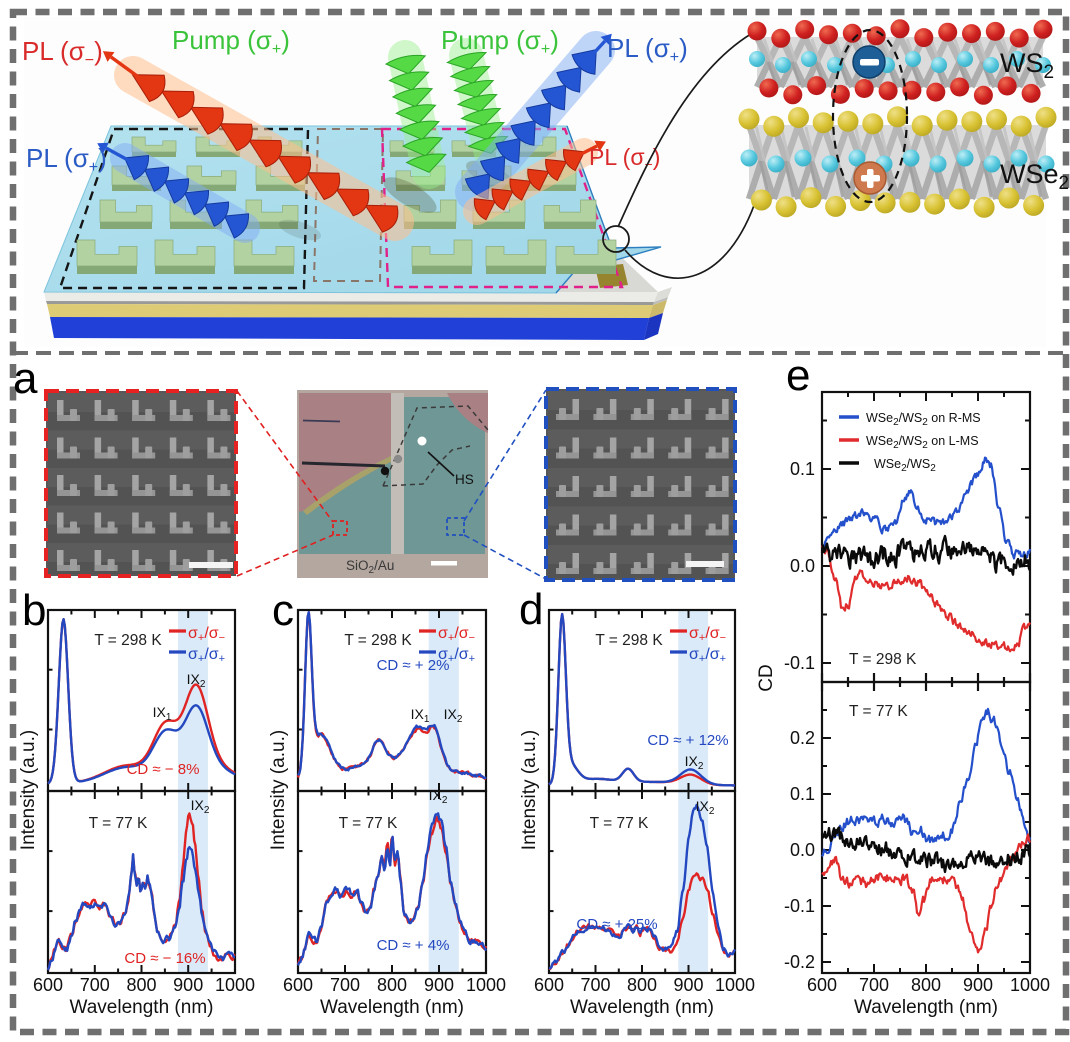 The image size is (1070, 1042). I want to click on svg-text: SiO2/Au, so click(370, 567).